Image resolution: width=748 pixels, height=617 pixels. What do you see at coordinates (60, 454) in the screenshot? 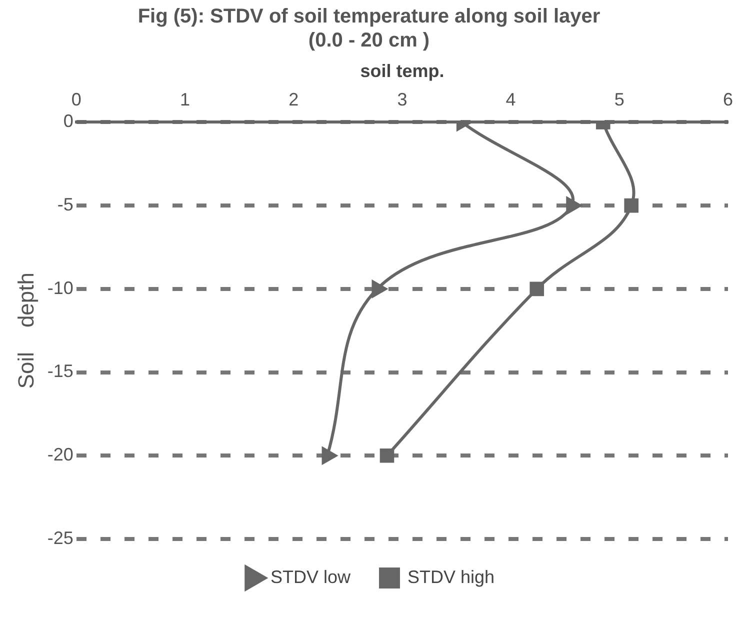
I see `y-tick-label: -20` at bounding box center [60, 454].